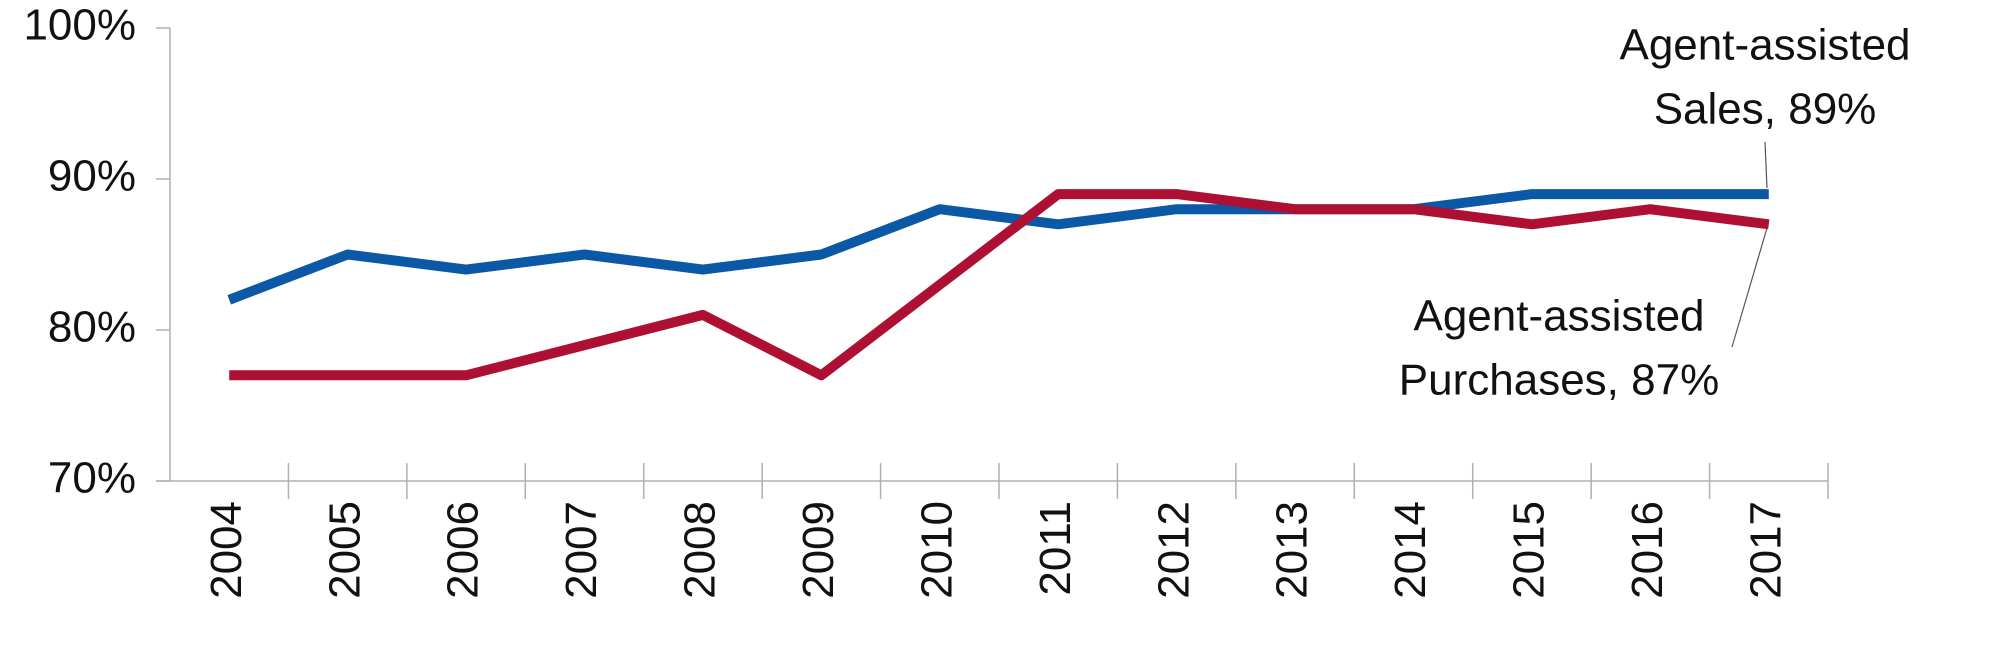 The width and height of the screenshot is (2000, 653). Describe the element at coordinates (344, 550) in the screenshot. I see `x-tick-label: 2005` at that location.